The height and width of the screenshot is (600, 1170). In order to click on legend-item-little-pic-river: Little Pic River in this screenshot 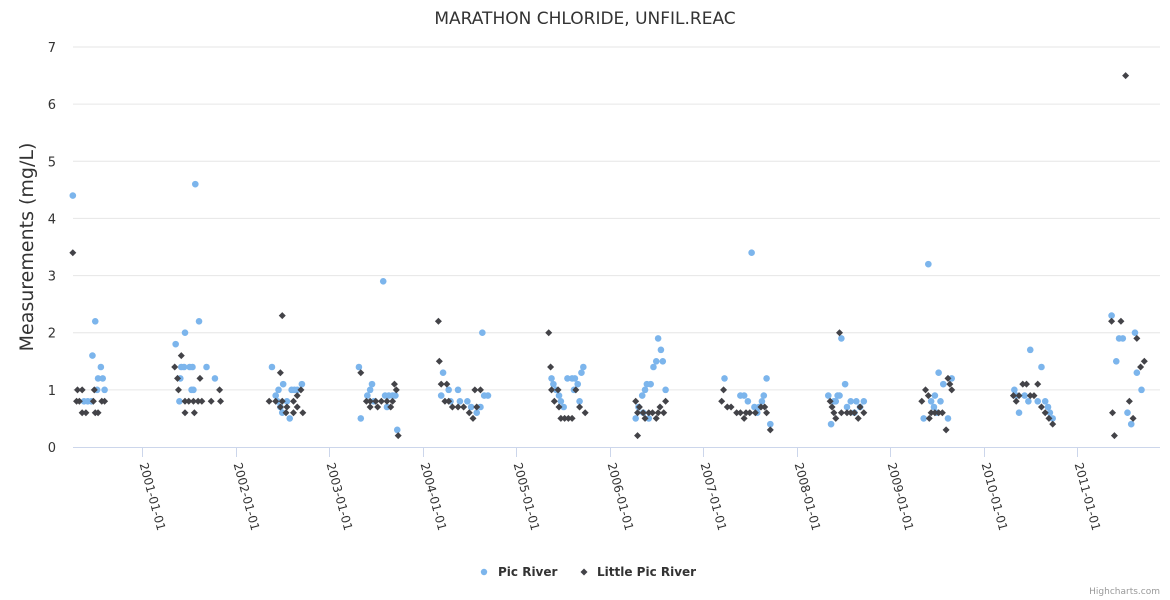, I will do `click(638, 572)`.